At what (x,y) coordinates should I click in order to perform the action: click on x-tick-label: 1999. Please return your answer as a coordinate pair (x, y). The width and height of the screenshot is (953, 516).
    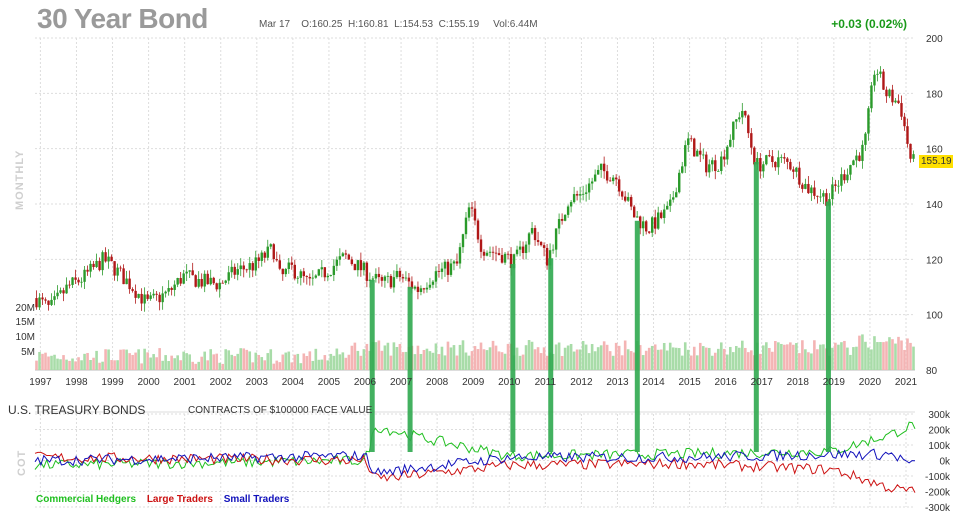
    Looking at the image, I should click on (112, 382).